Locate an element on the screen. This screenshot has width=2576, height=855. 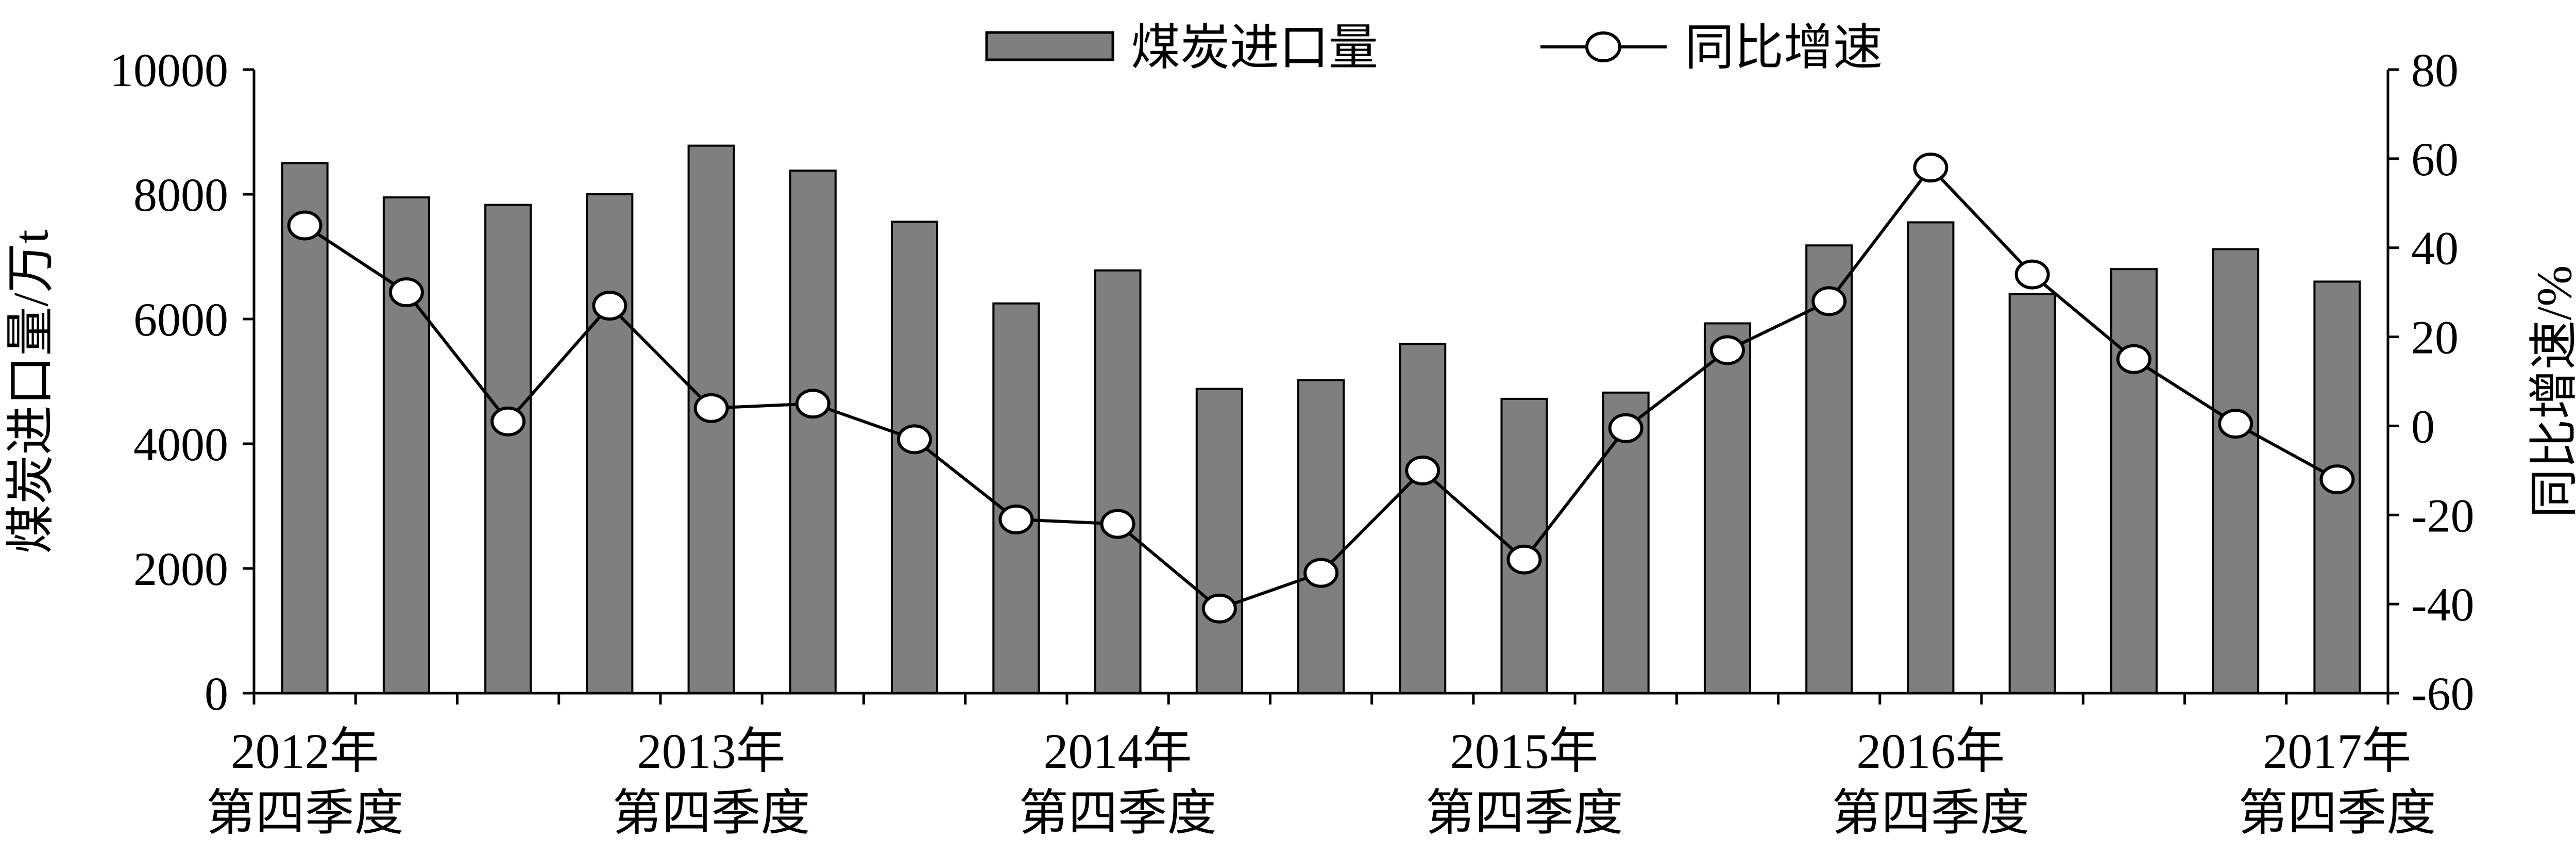
right-tick-label: 20 is located at coordinates (2435, 337).